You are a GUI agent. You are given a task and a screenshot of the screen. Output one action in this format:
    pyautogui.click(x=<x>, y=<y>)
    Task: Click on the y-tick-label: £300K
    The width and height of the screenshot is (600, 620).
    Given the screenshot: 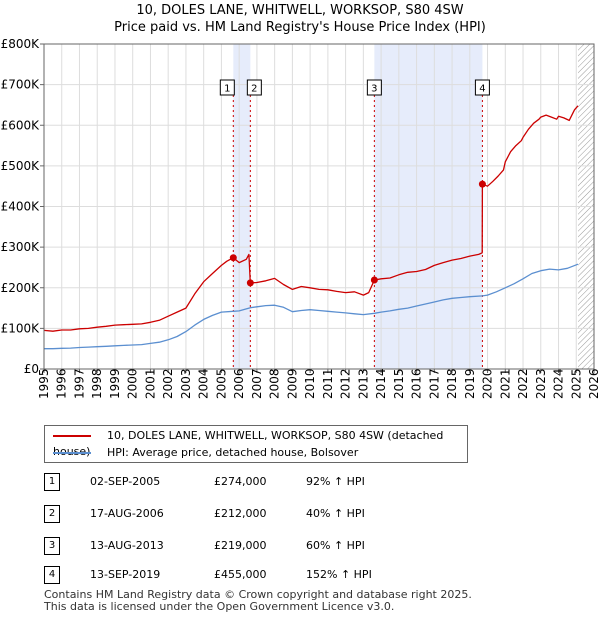 What is the action you would take?
    pyautogui.click(x=21, y=247)
    